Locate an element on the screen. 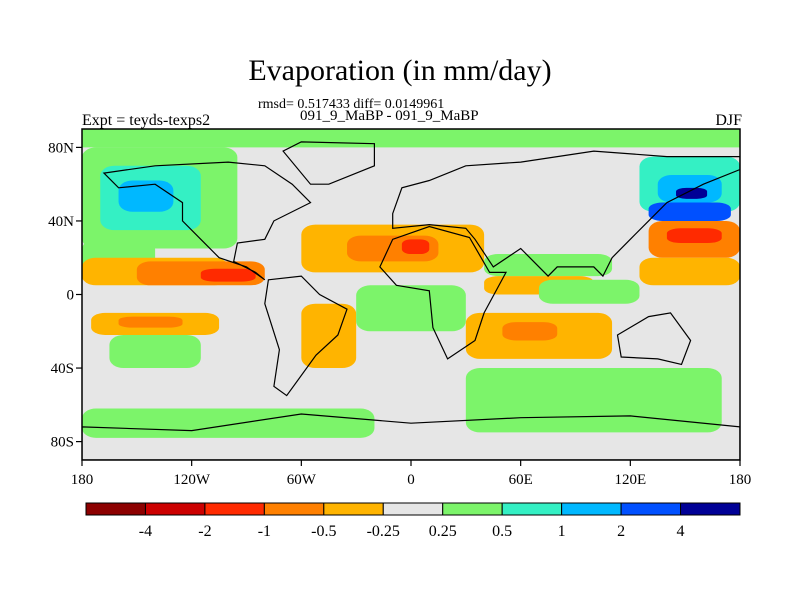 This screenshot has height=600, width=800. coastline-greenland is located at coordinates (328, 163).